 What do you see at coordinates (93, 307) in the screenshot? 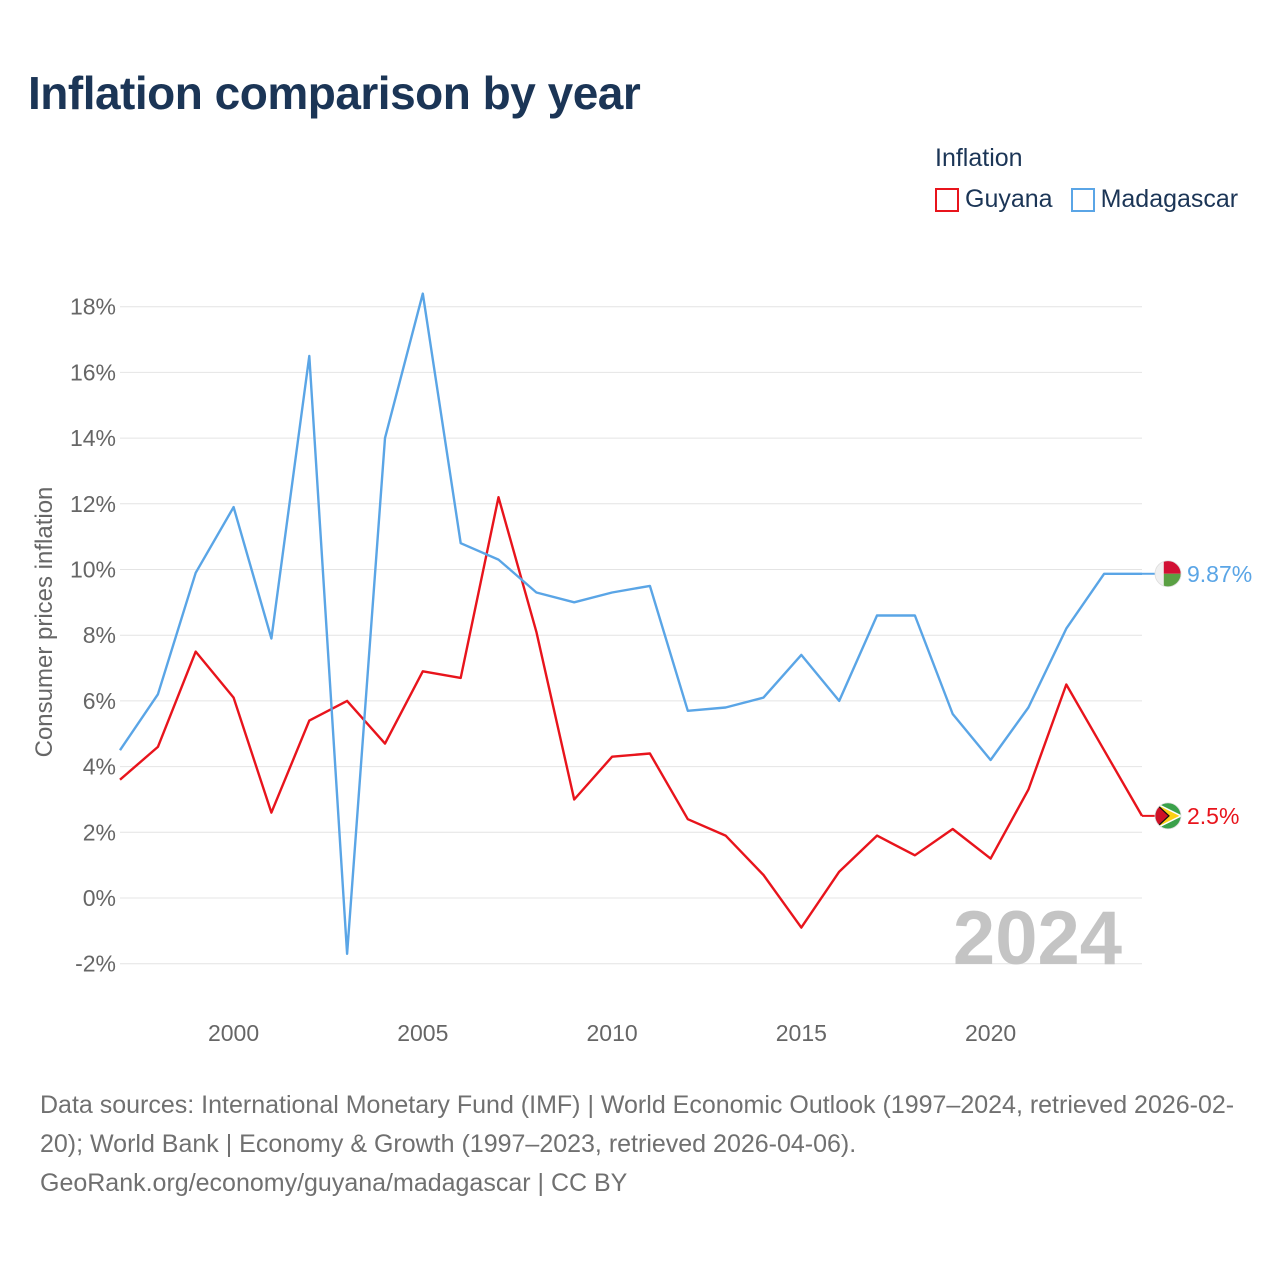
I see `y-tick-label: 18%` at bounding box center [93, 307].